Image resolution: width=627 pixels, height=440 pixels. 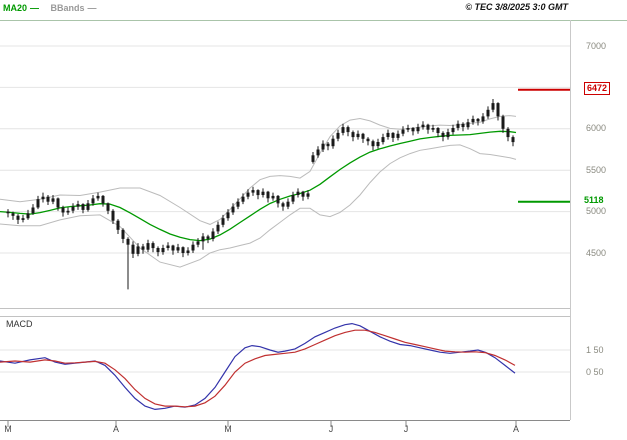 I want to click on legend-item-bbands: BBands ―, so click(x=73, y=8).